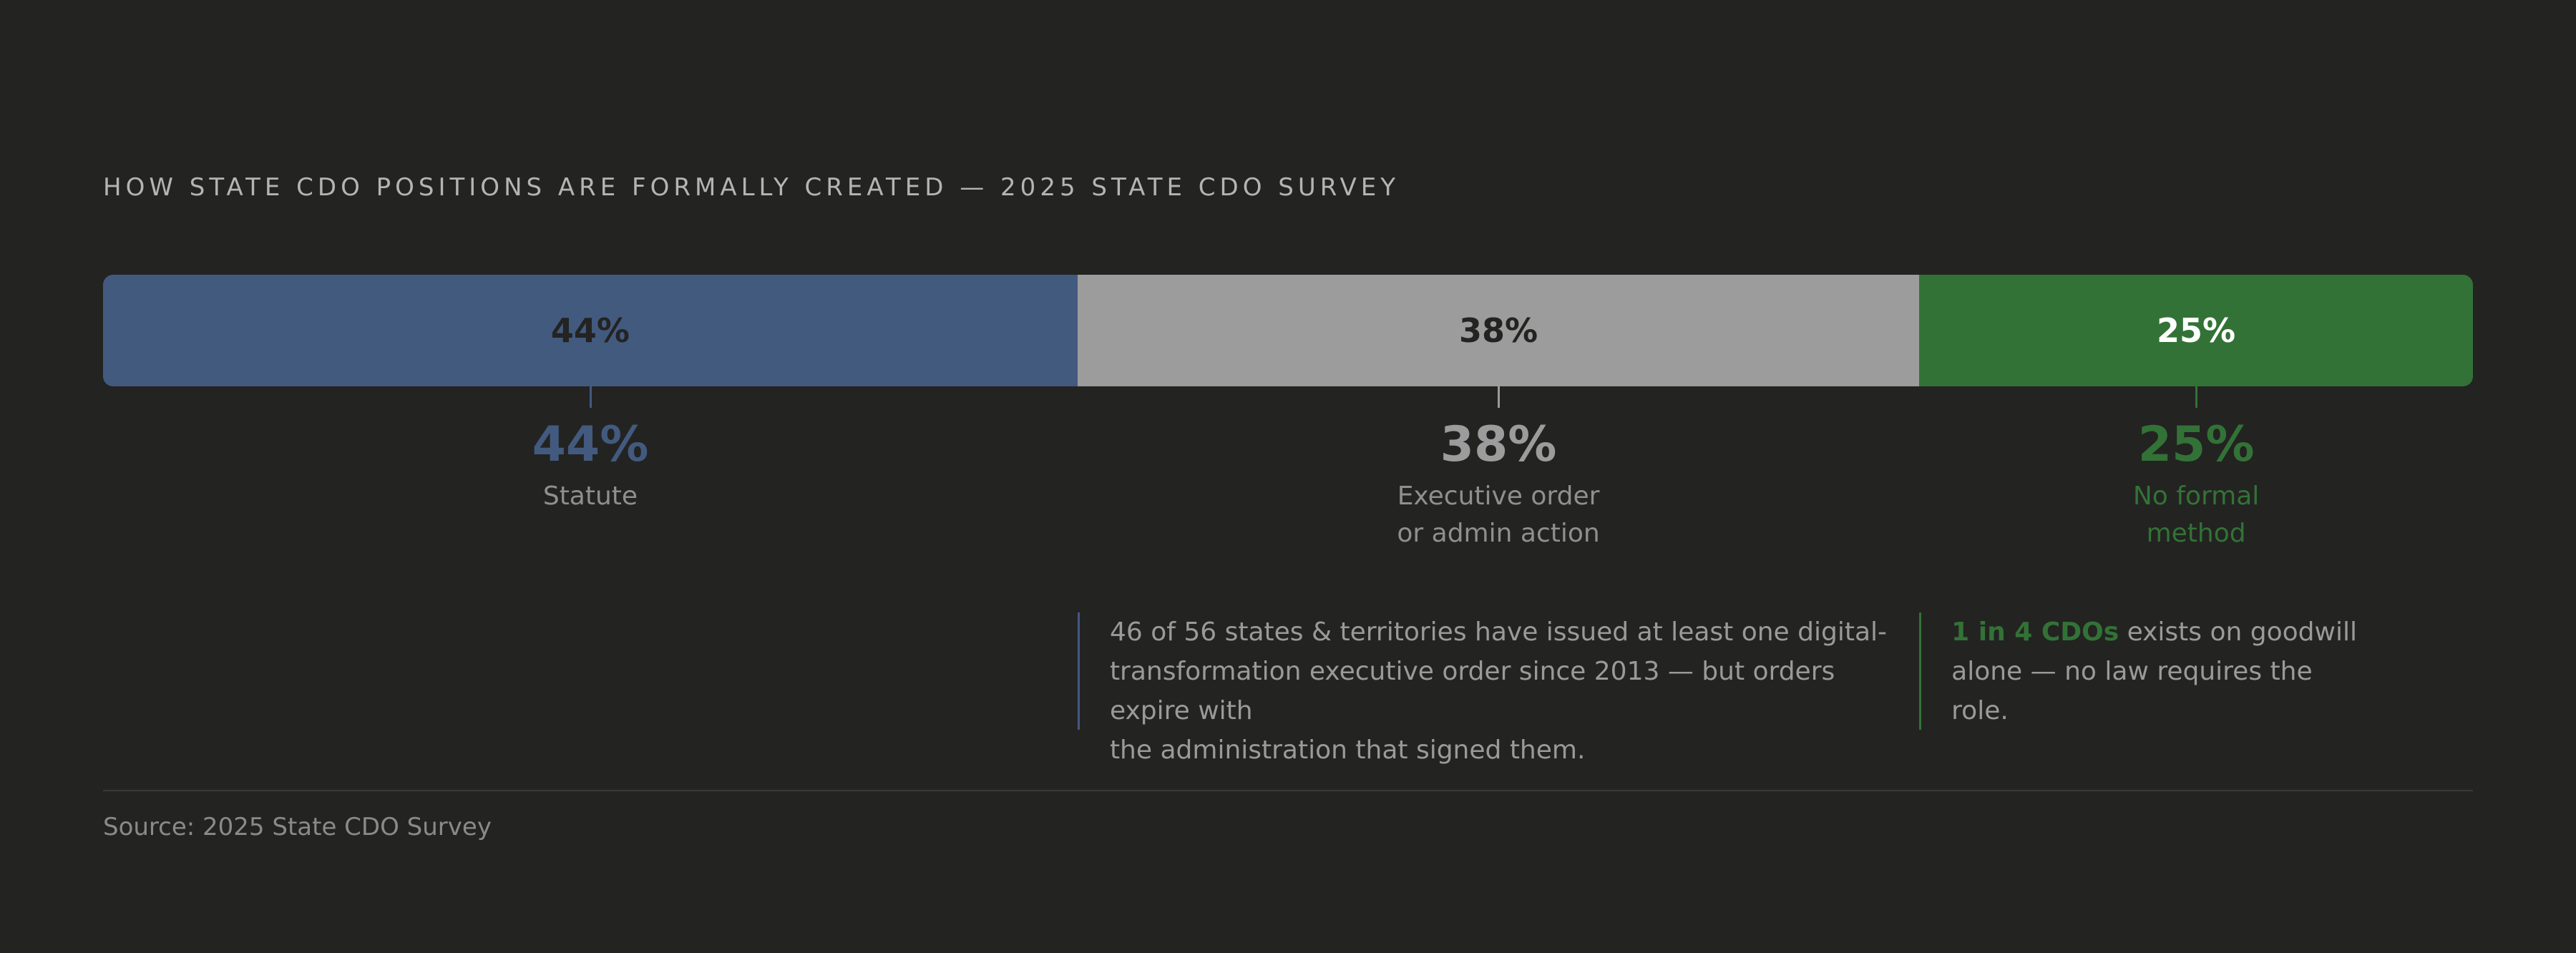 The height and width of the screenshot is (953, 2576). I want to click on bar-segment-statute: 44%, so click(590, 330).